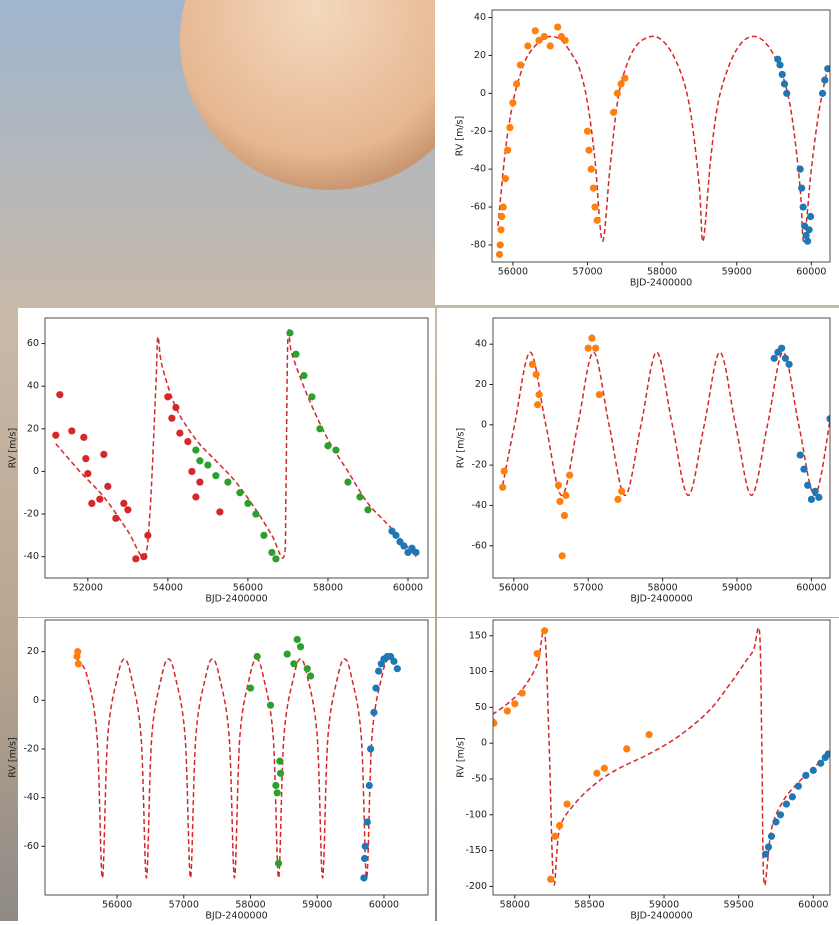 Image resolution: width=839 pixels, height=925 pixels. Describe the element at coordinates (236, 916) in the screenshot. I see `x-axis-label: BJD-2400000` at that location.